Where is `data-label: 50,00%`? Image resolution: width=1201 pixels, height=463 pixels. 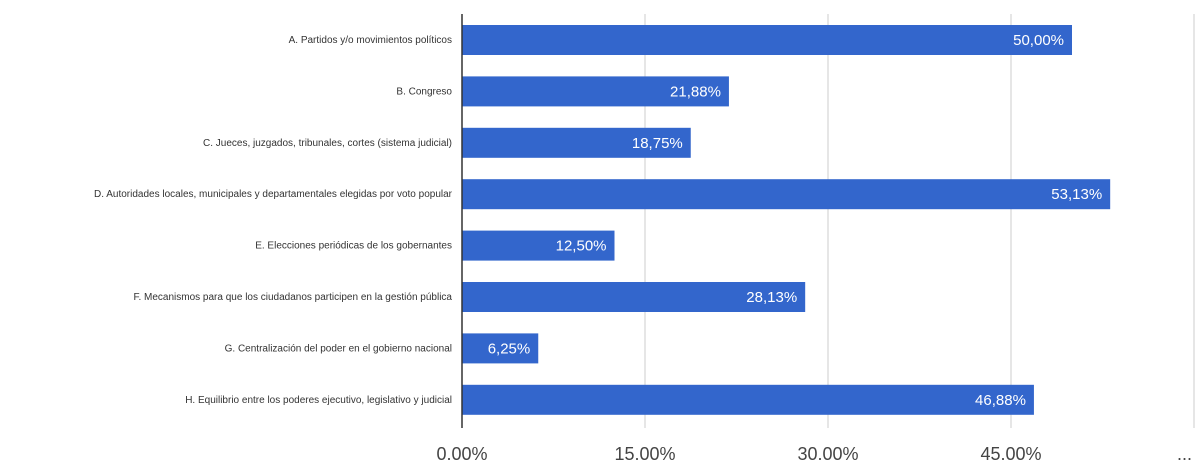 data-label: 50,00% is located at coordinates (1038, 40).